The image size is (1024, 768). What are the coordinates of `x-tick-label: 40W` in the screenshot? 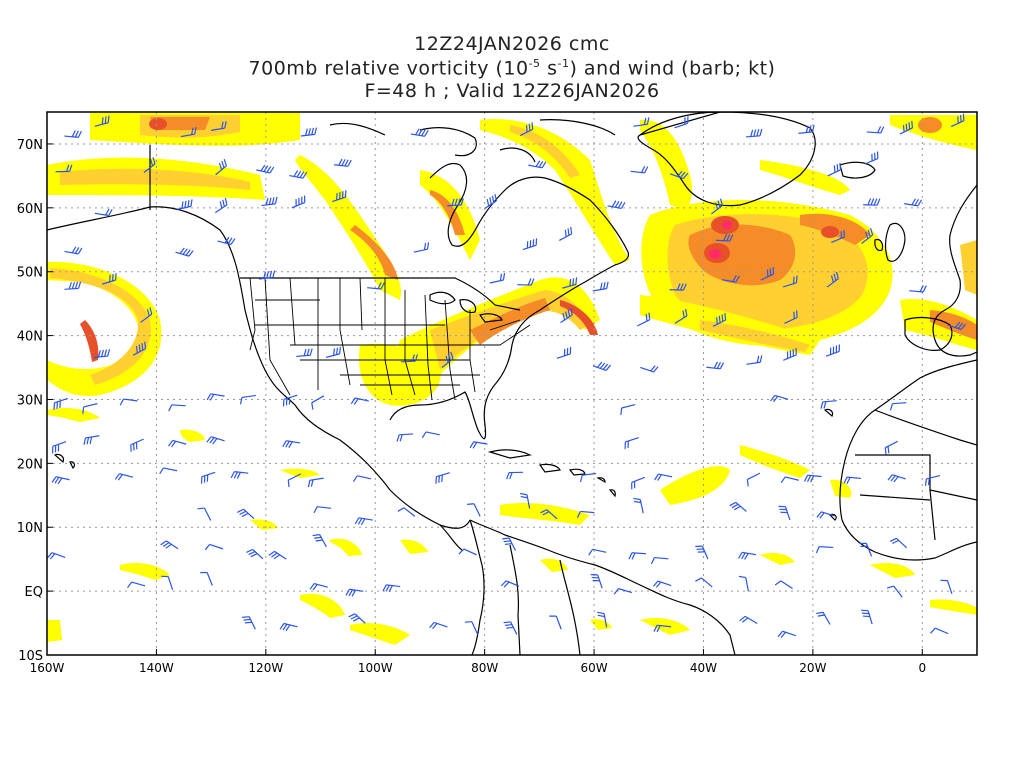 It's located at (703, 668).